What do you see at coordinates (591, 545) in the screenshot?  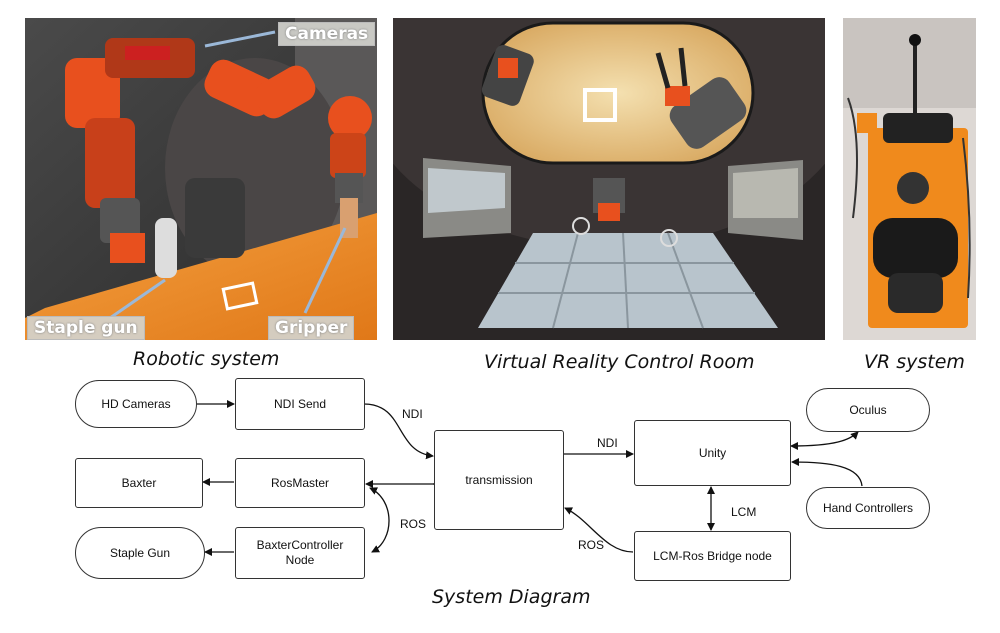 I see `edge-label-ros-right: ROS` at bounding box center [591, 545].